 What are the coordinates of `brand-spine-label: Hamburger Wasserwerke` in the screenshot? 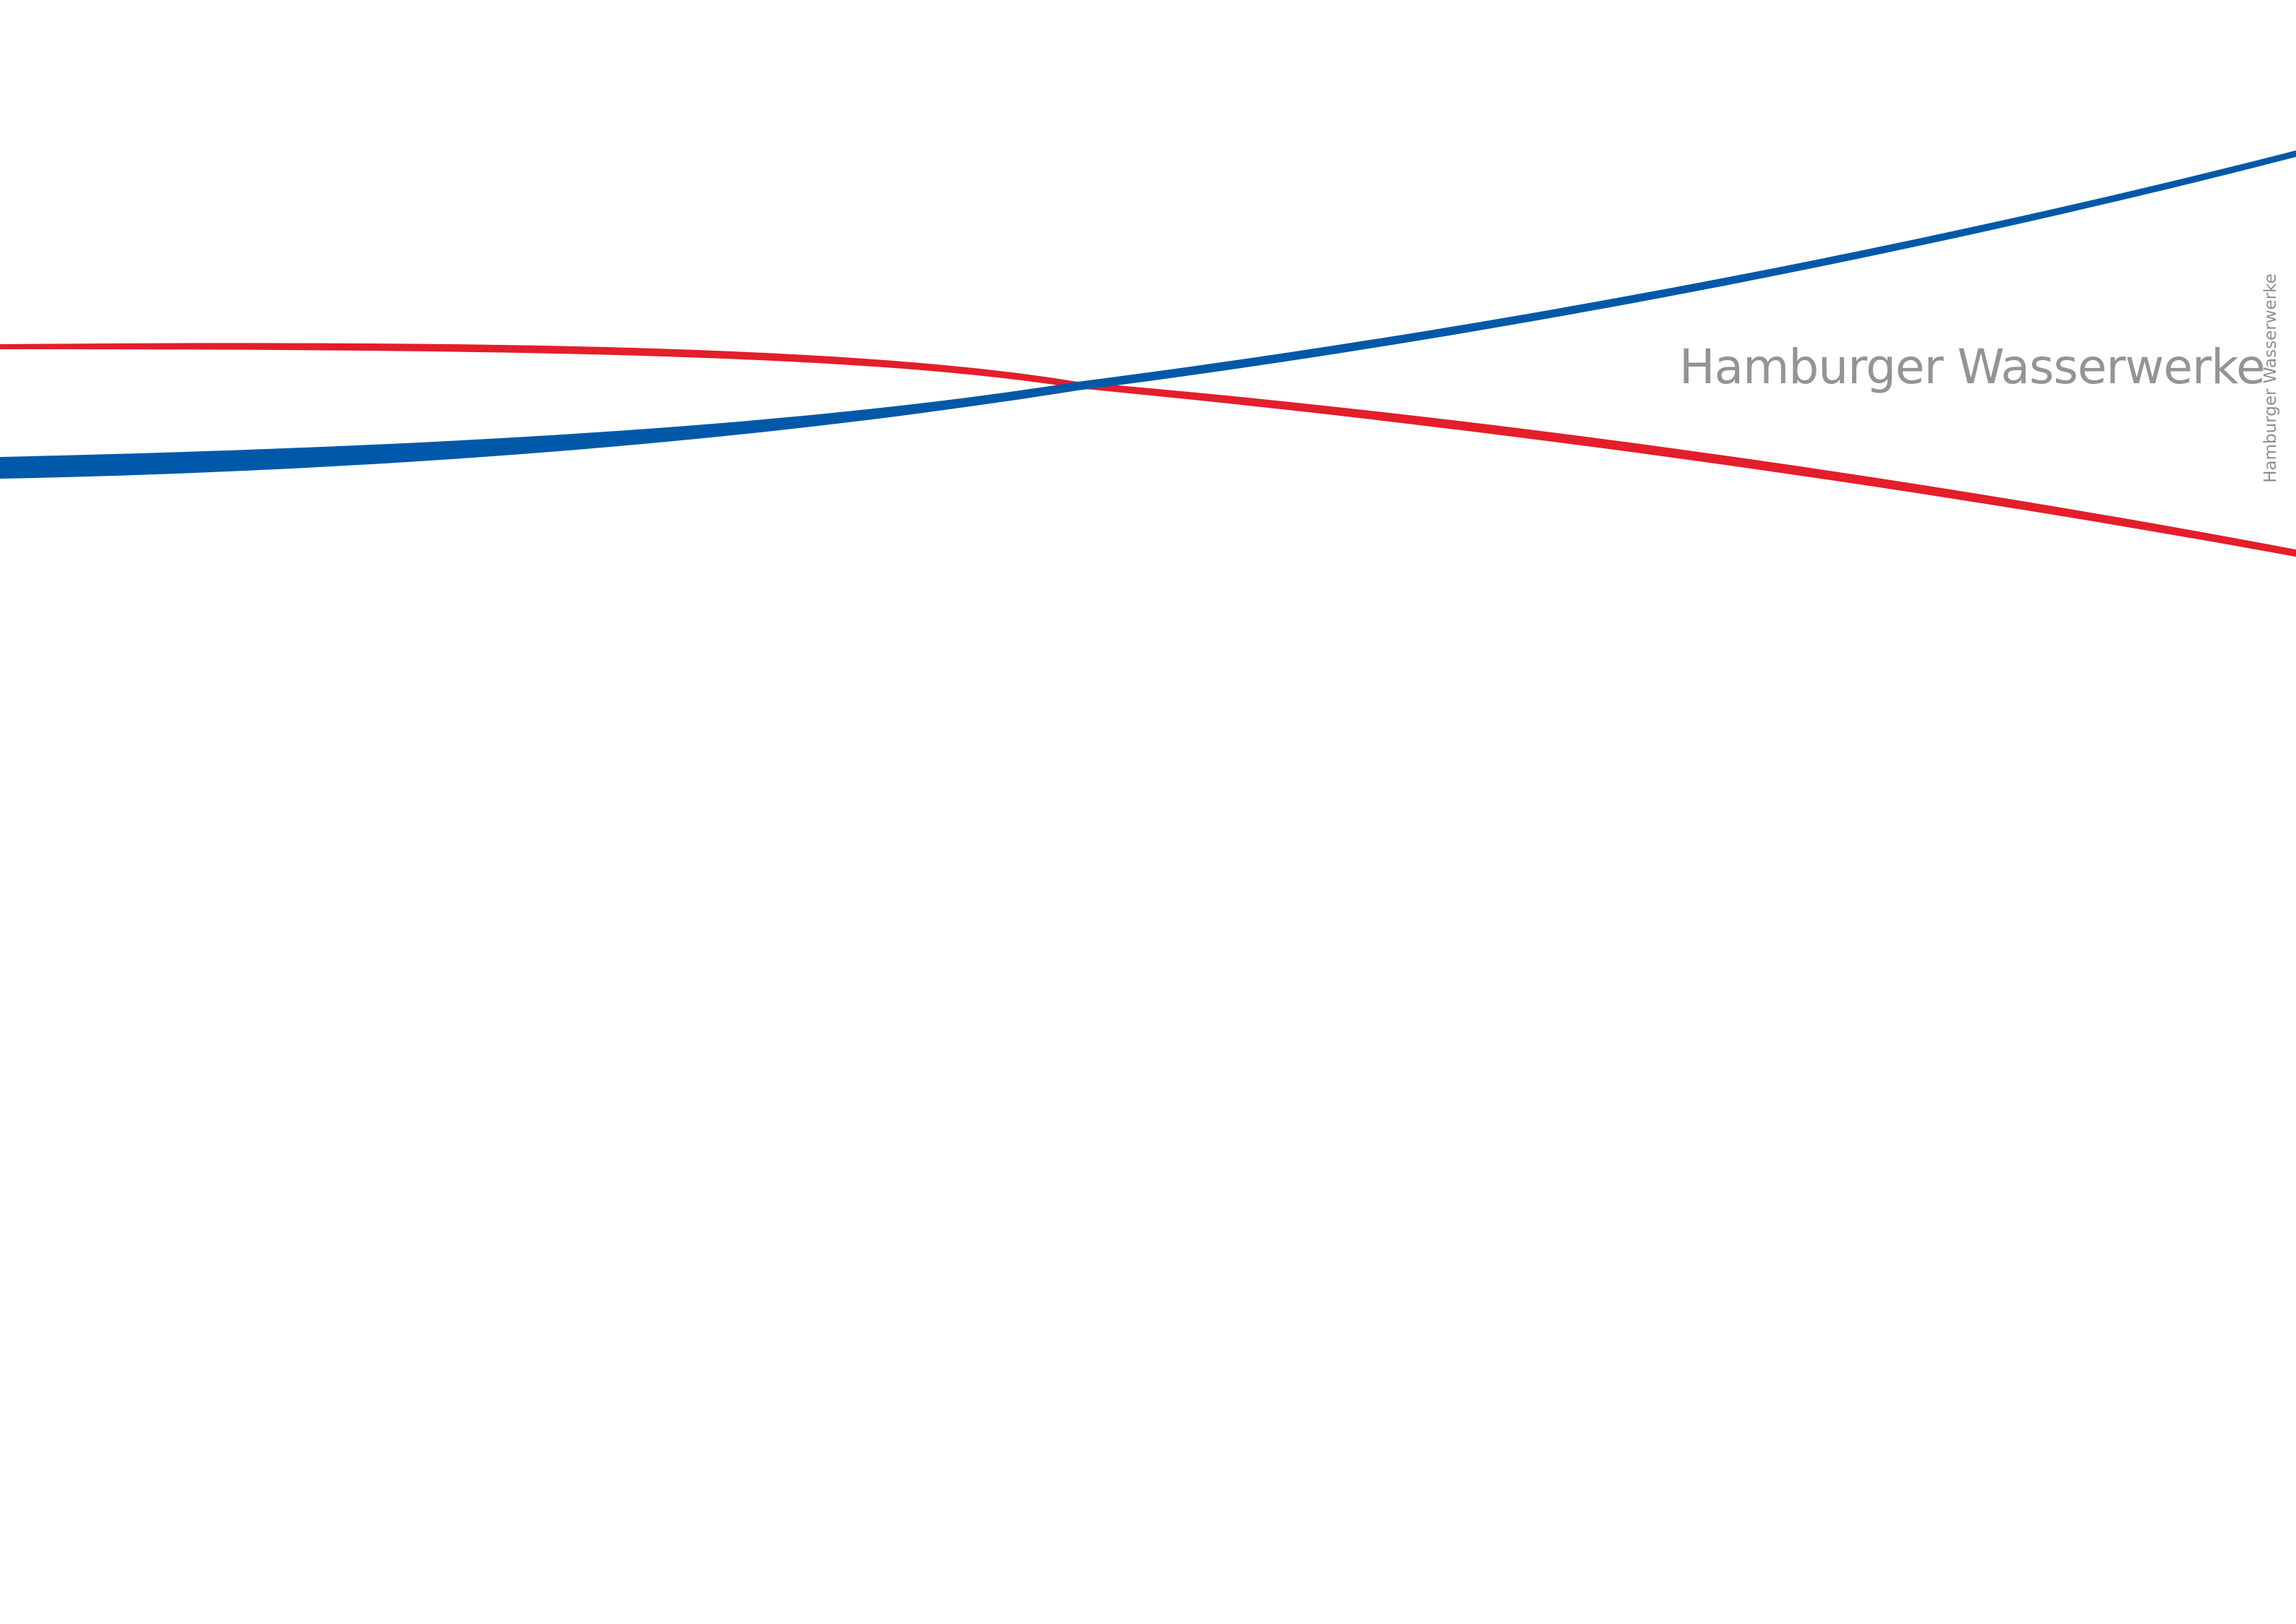 It's located at (2270, 378).